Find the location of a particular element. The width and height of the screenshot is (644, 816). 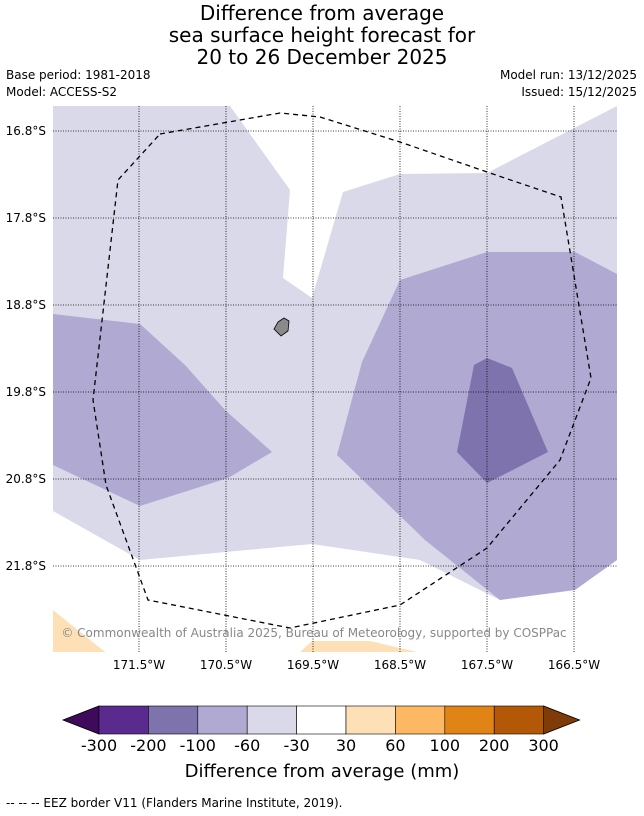

lon-label-169.5: 169.5°W is located at coordinates (313, 665).